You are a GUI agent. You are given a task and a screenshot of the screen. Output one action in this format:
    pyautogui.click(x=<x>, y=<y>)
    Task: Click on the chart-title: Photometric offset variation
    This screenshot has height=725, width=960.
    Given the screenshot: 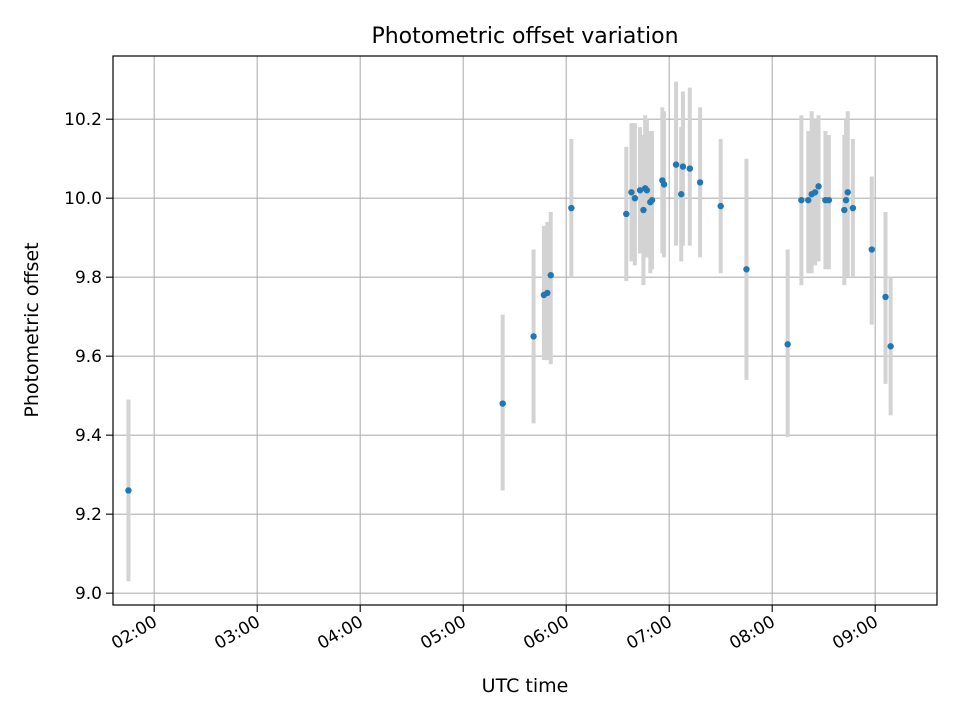 What is the action you would take?
    pyautogui.click(x=524, y=36)
    